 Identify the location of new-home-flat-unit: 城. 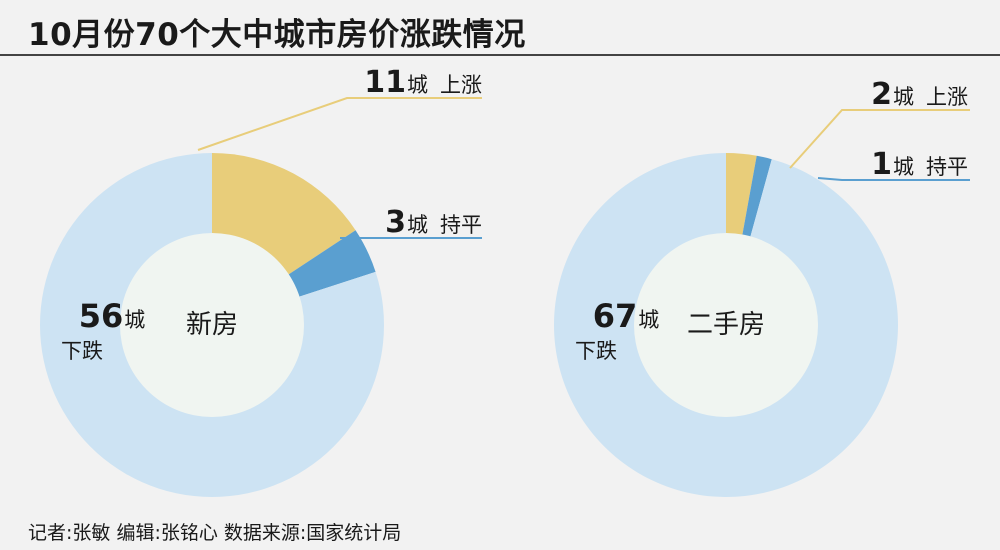
(417, 225).